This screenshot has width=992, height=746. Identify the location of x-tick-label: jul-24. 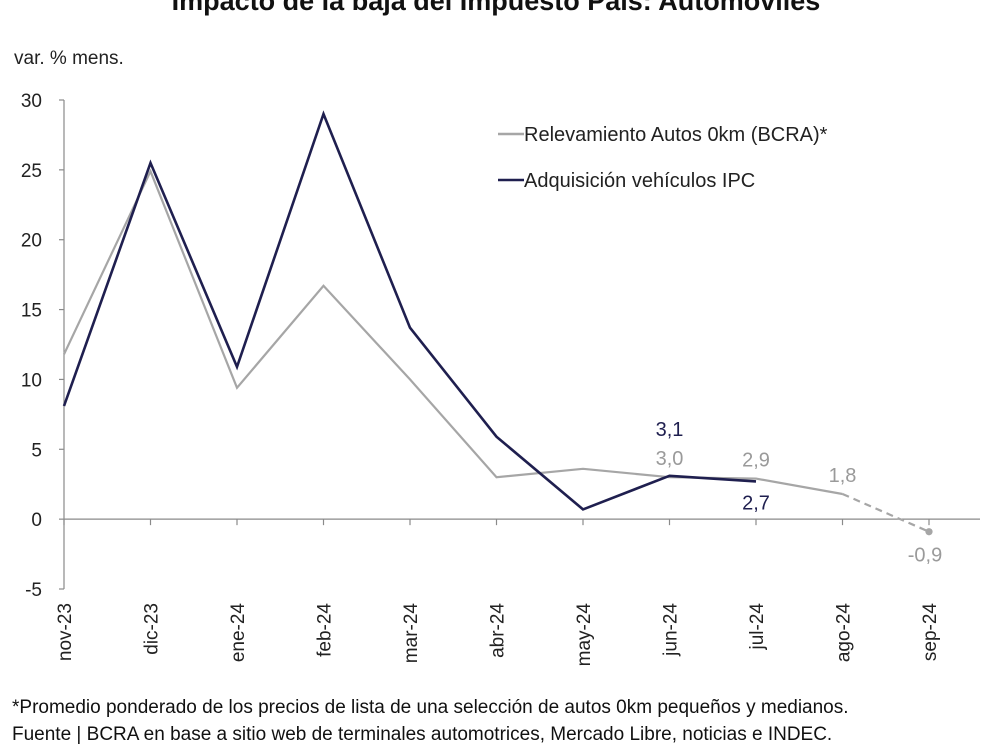
(757, 627).